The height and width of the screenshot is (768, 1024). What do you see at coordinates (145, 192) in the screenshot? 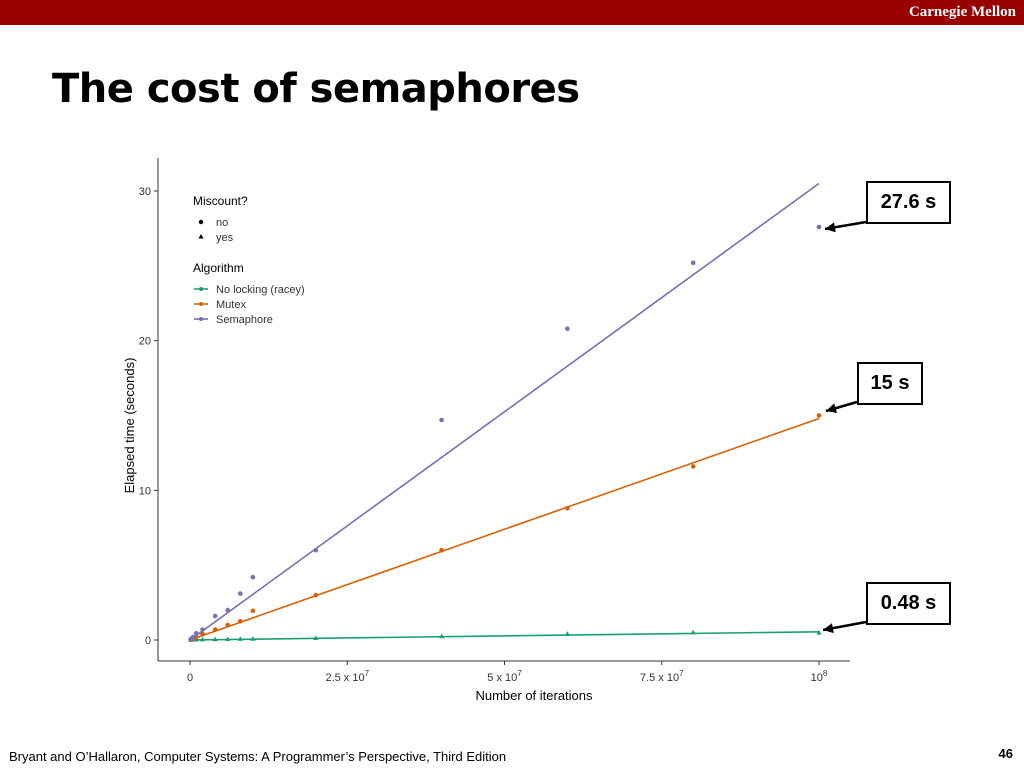
I see `y-tick-label: 30` at bounding box center [145, 192].